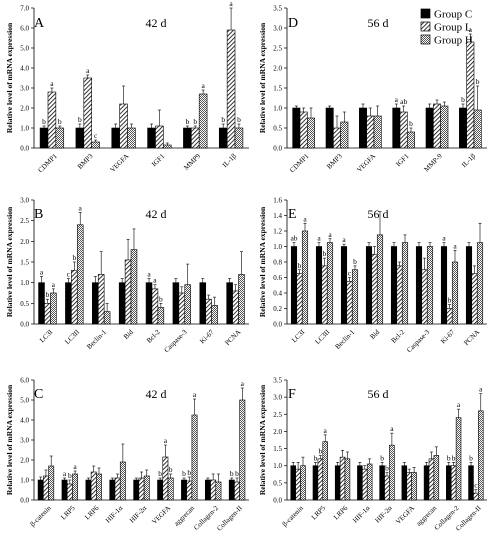  Describe the element at coordinates (153, 336) in the screenshot. I see `x-tick-label: Bcl-2` at that location.